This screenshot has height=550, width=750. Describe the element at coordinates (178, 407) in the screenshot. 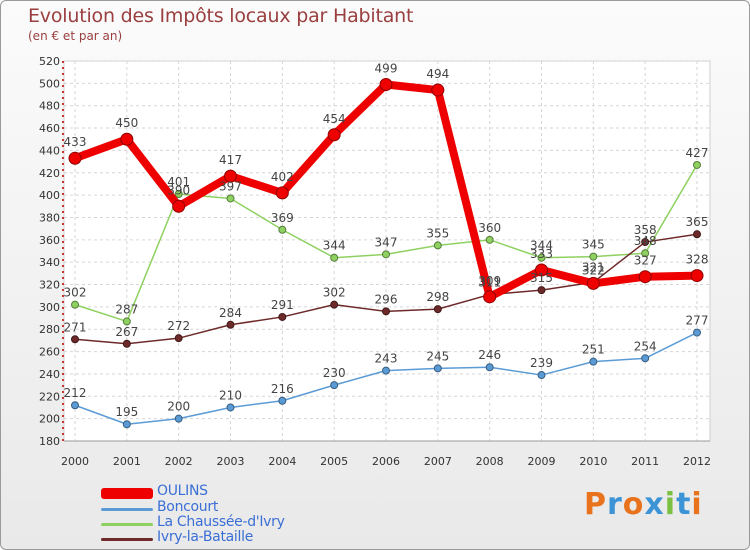

I see `data-label-boncourt: 200` at that location.